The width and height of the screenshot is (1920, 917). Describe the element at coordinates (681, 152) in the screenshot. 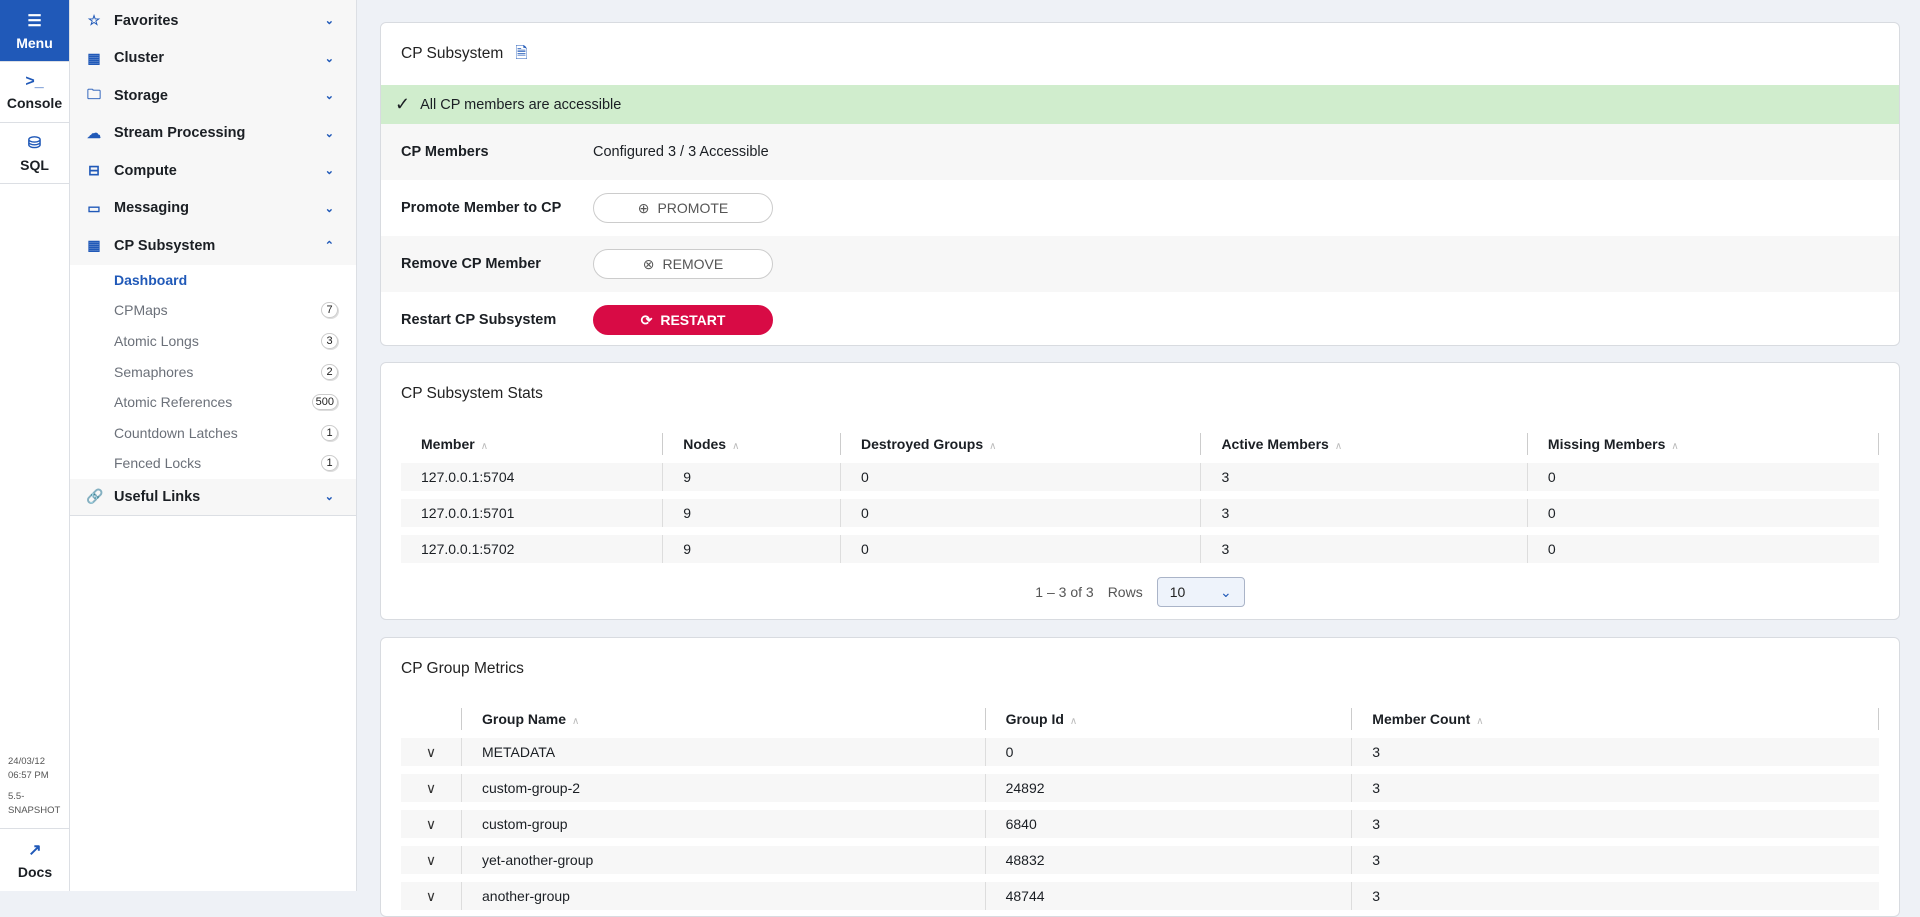

I see `row-value: Configured 3 / 3 Accessible` at that location.